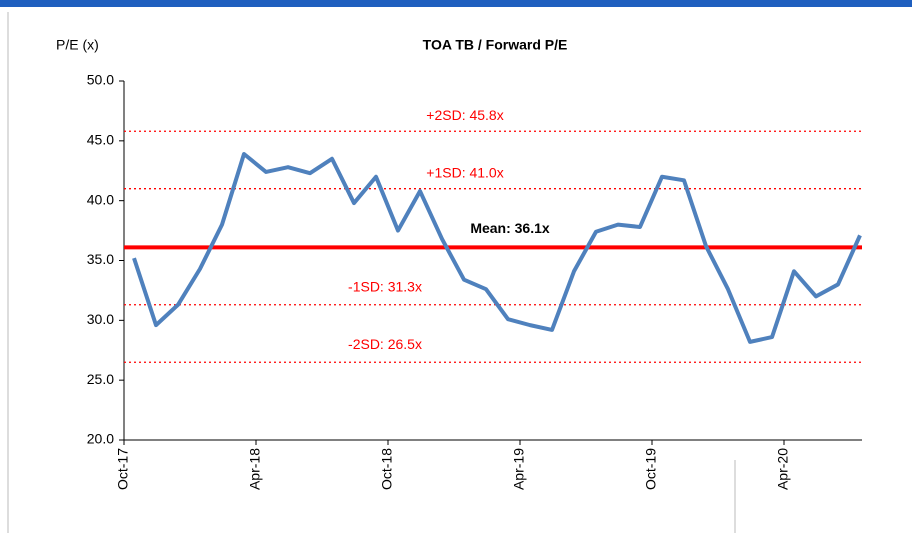  I want to click on reference-label: +1SD: 41.0x, so click(464, 172).